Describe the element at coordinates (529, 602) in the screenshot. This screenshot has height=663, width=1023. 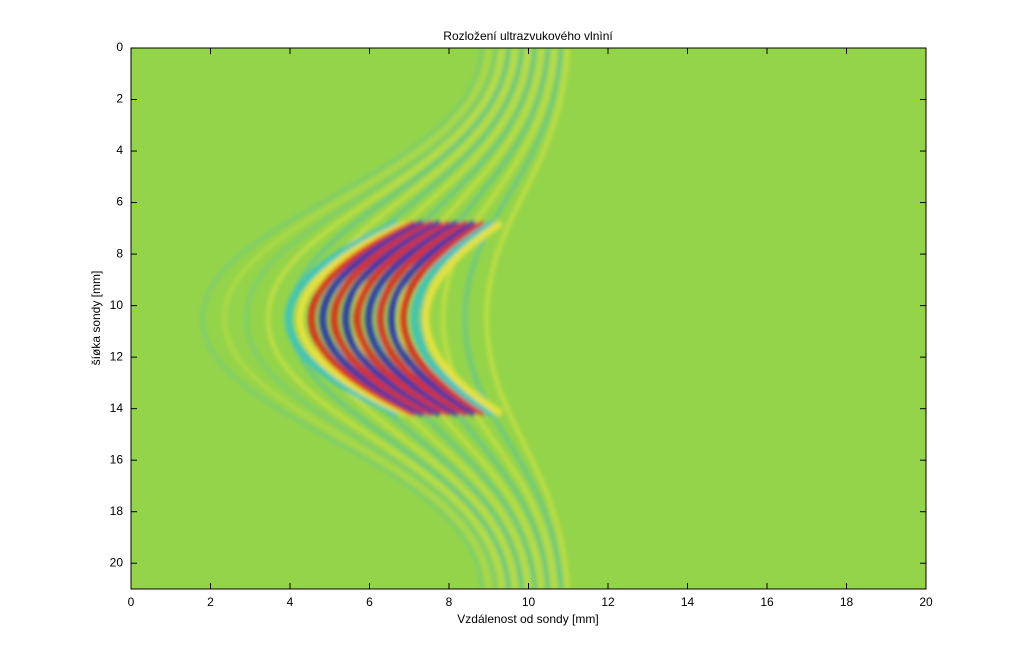
I see `x-tick-label: 10` at that location.